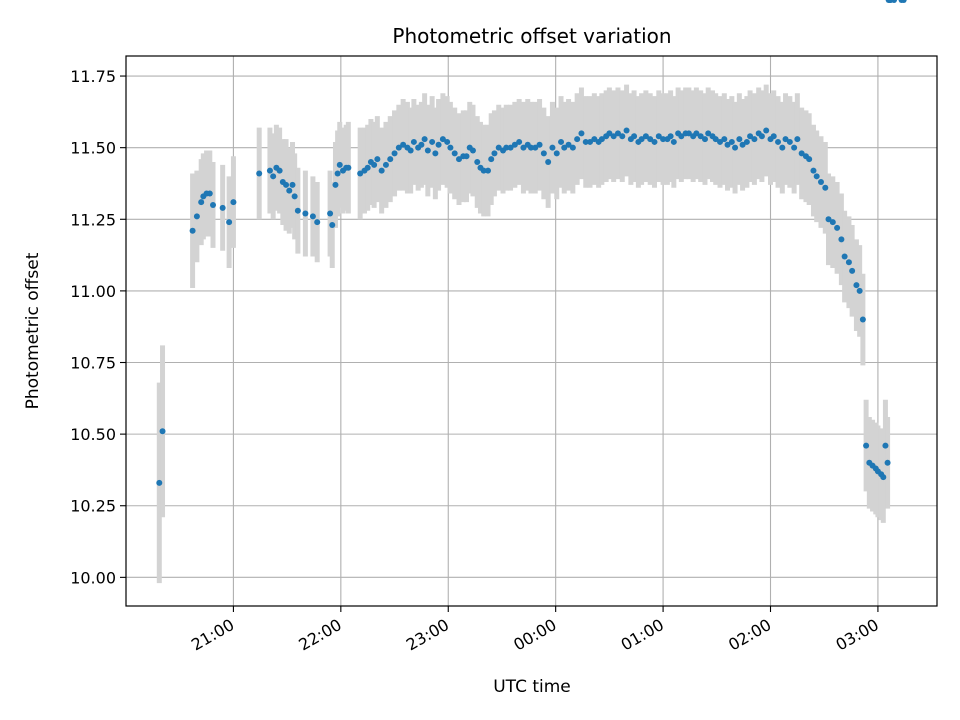 The height and width of the screenshot is (720, 960). What do you see at coordinates (531, 36) in the screenshot?
I see `chart-title: Photometric offset variation` at bounding box center [531, 36].